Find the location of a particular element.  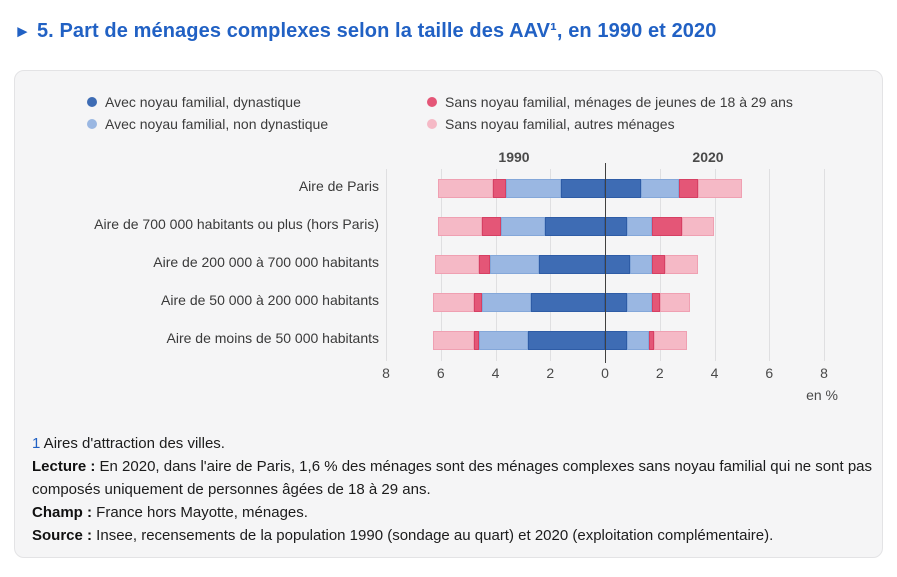

legend-item-non-dynastique: Avec noyau familial, non dynastique is located at coordinates (257, 124).